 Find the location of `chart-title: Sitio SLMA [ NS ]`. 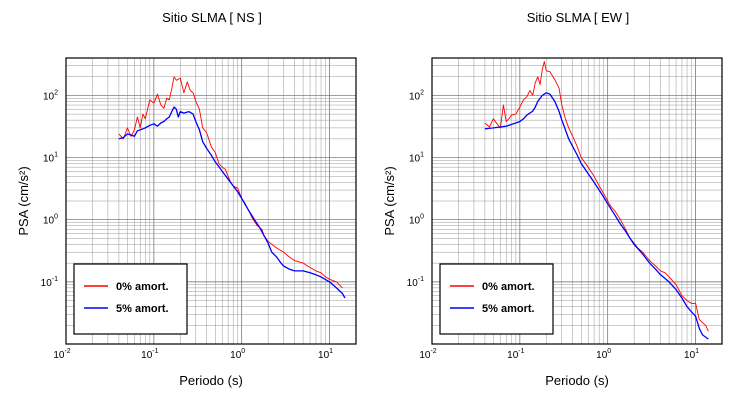

chart-title: Sitio SLMA [ NS ] is located at coordinates (212, 17).